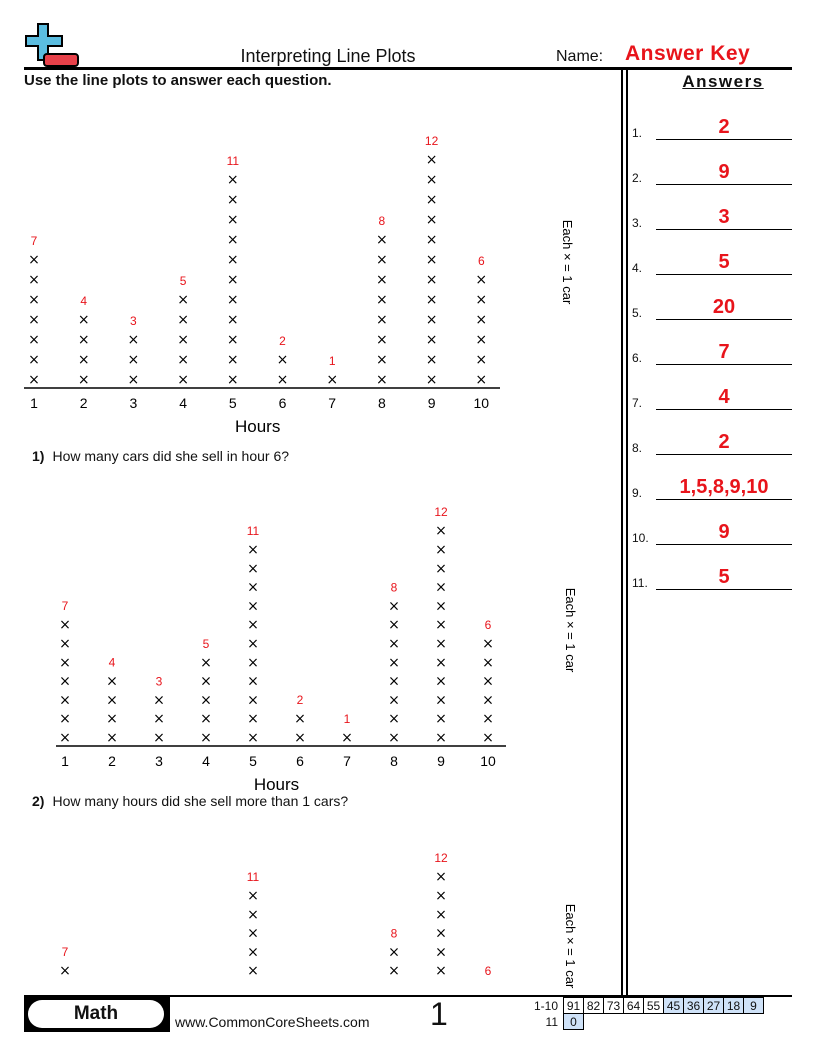  I want to click on answer-number: 2., so click(637, 178).